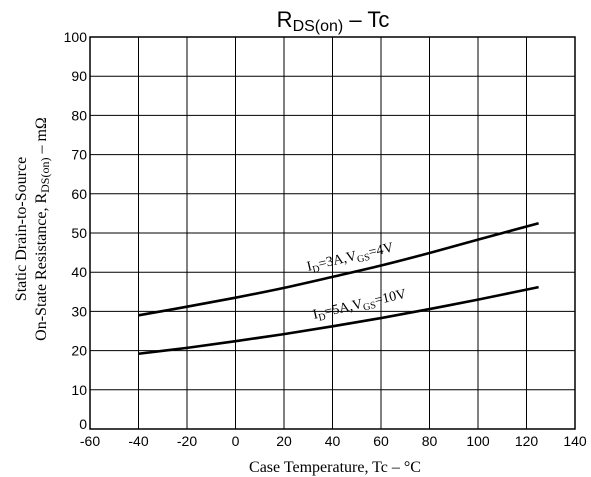  I want to click on chart-title: RDS(on) – Tc, so click(333, 21).